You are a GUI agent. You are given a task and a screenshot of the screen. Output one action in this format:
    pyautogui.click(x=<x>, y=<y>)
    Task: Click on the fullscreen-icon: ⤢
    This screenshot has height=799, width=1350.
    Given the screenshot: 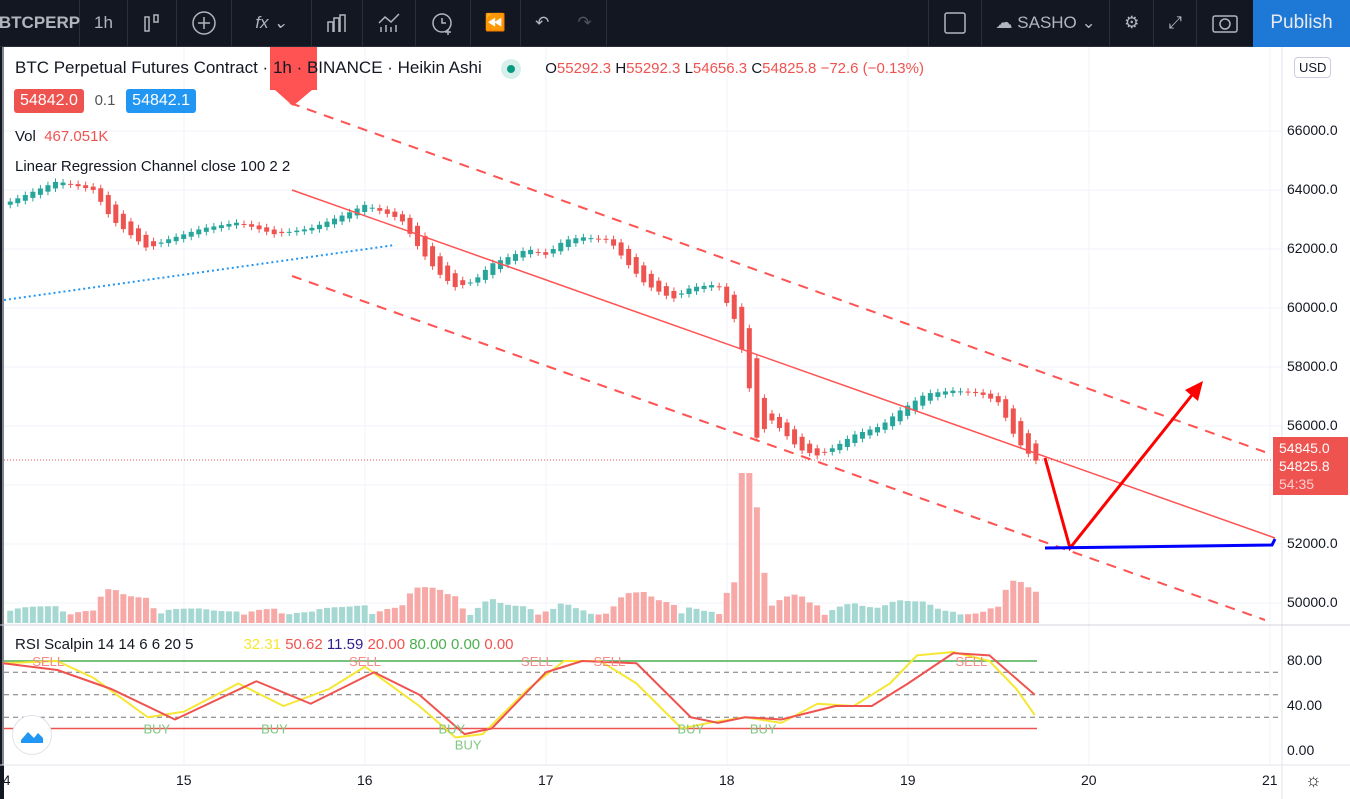 What is the action you would take?
    pyautogui.click(x=1175, y=23)
    